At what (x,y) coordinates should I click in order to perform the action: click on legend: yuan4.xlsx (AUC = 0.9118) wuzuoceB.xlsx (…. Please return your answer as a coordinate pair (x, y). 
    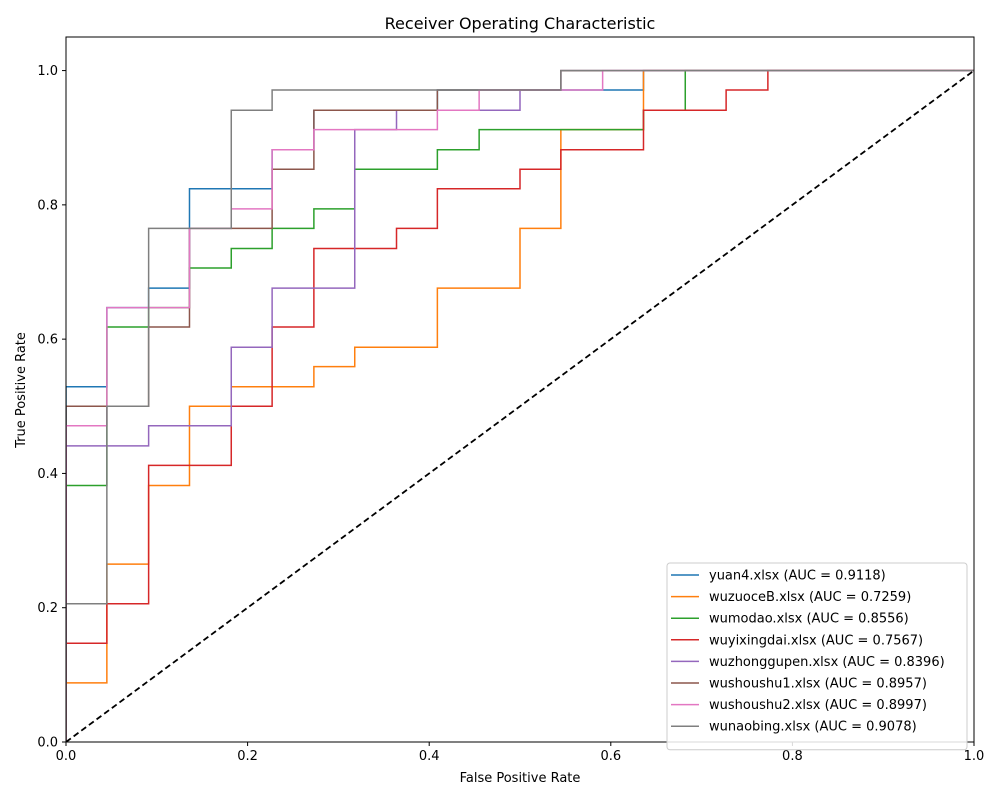
    Looking at the image, I should click on (817, 656).